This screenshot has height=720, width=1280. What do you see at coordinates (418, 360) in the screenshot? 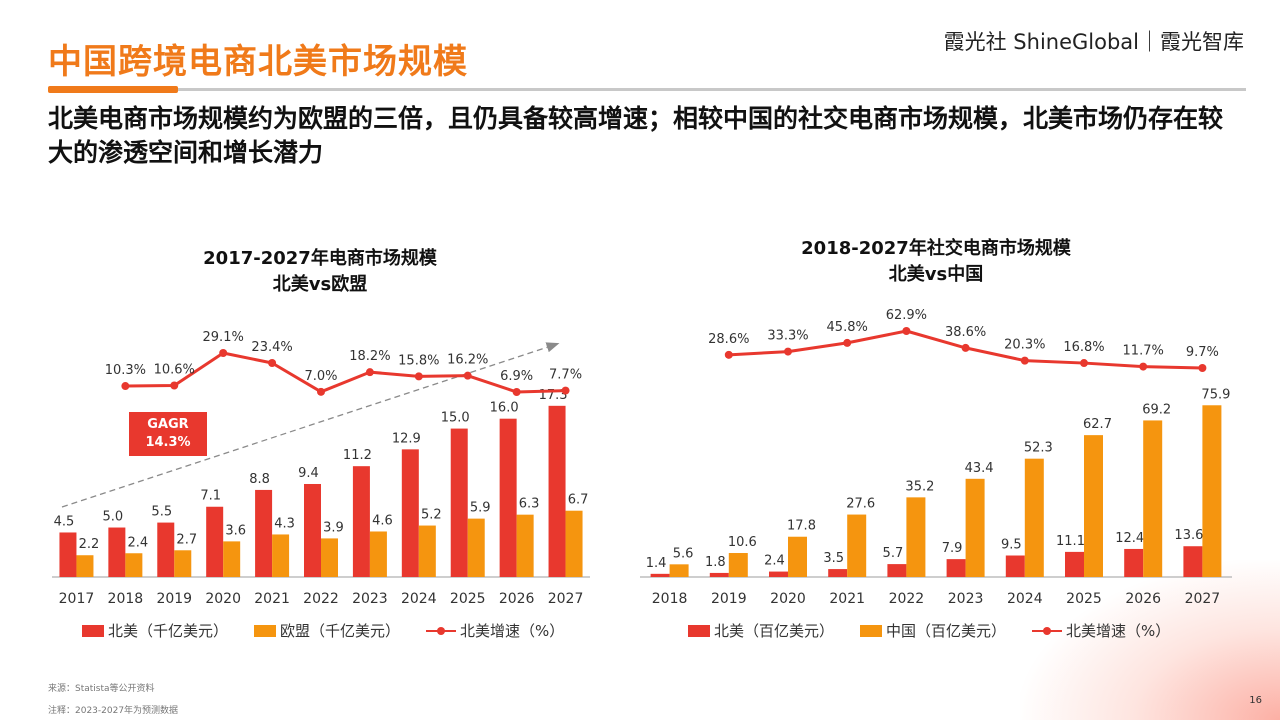
I see `growth-data-label: 15.8%` at bounding box center [418, 360].